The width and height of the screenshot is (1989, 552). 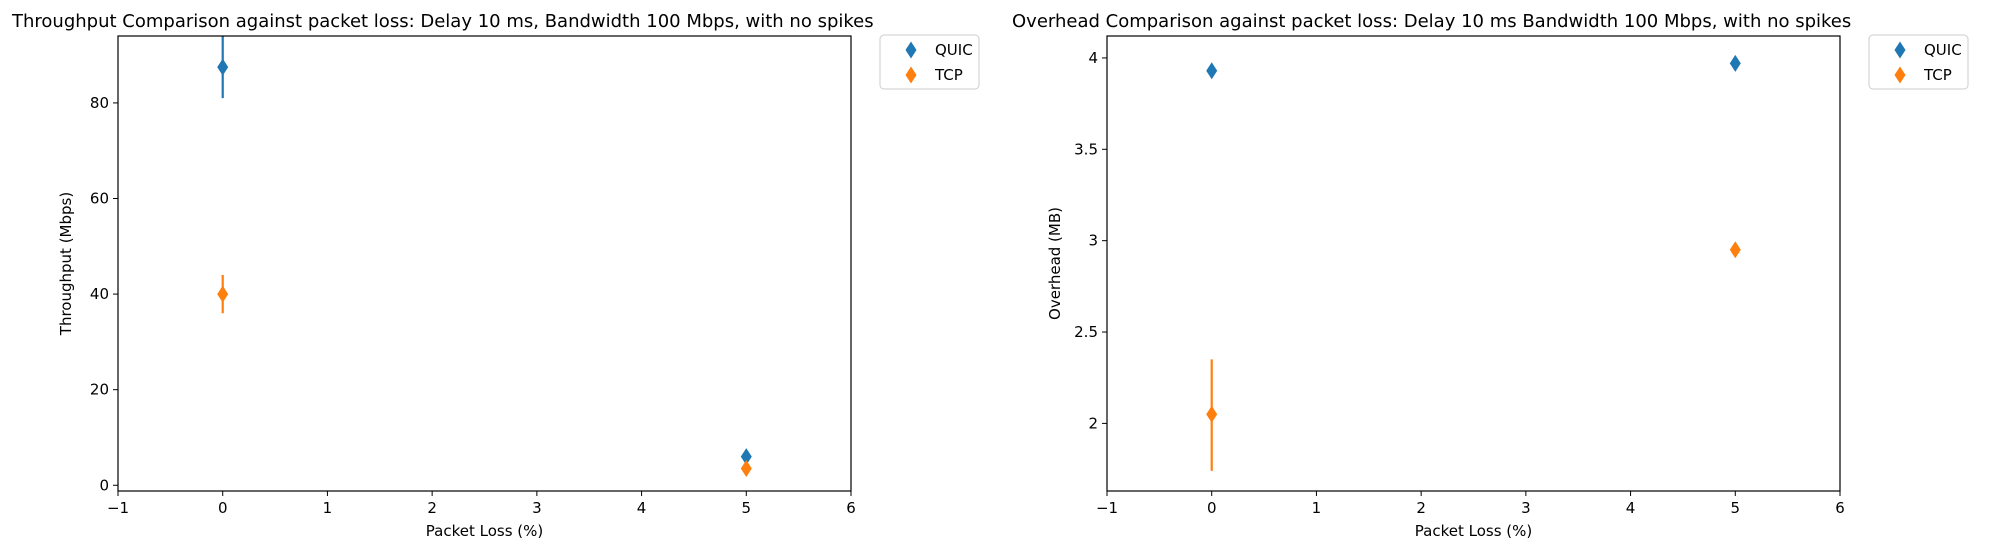 What do you see at coordinates (1093, 241) in the screenshot?
I see `y-tick-label: 3` at bounding box center [1093, 241].